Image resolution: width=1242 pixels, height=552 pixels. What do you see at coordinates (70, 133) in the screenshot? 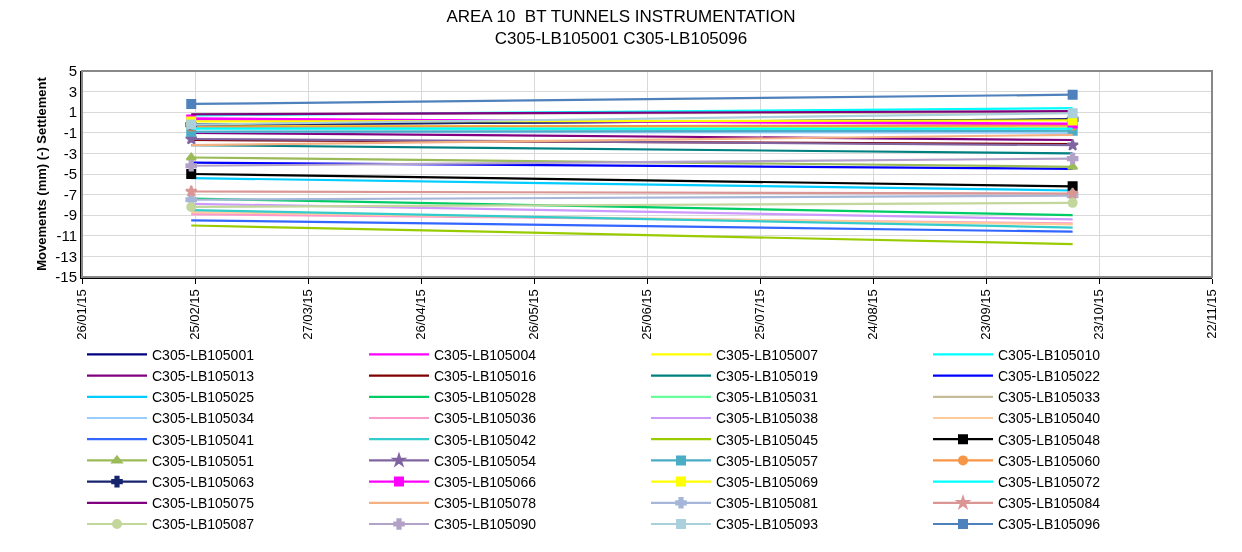
I see `y-tick-label: -1` at bounding box center [70, 133].